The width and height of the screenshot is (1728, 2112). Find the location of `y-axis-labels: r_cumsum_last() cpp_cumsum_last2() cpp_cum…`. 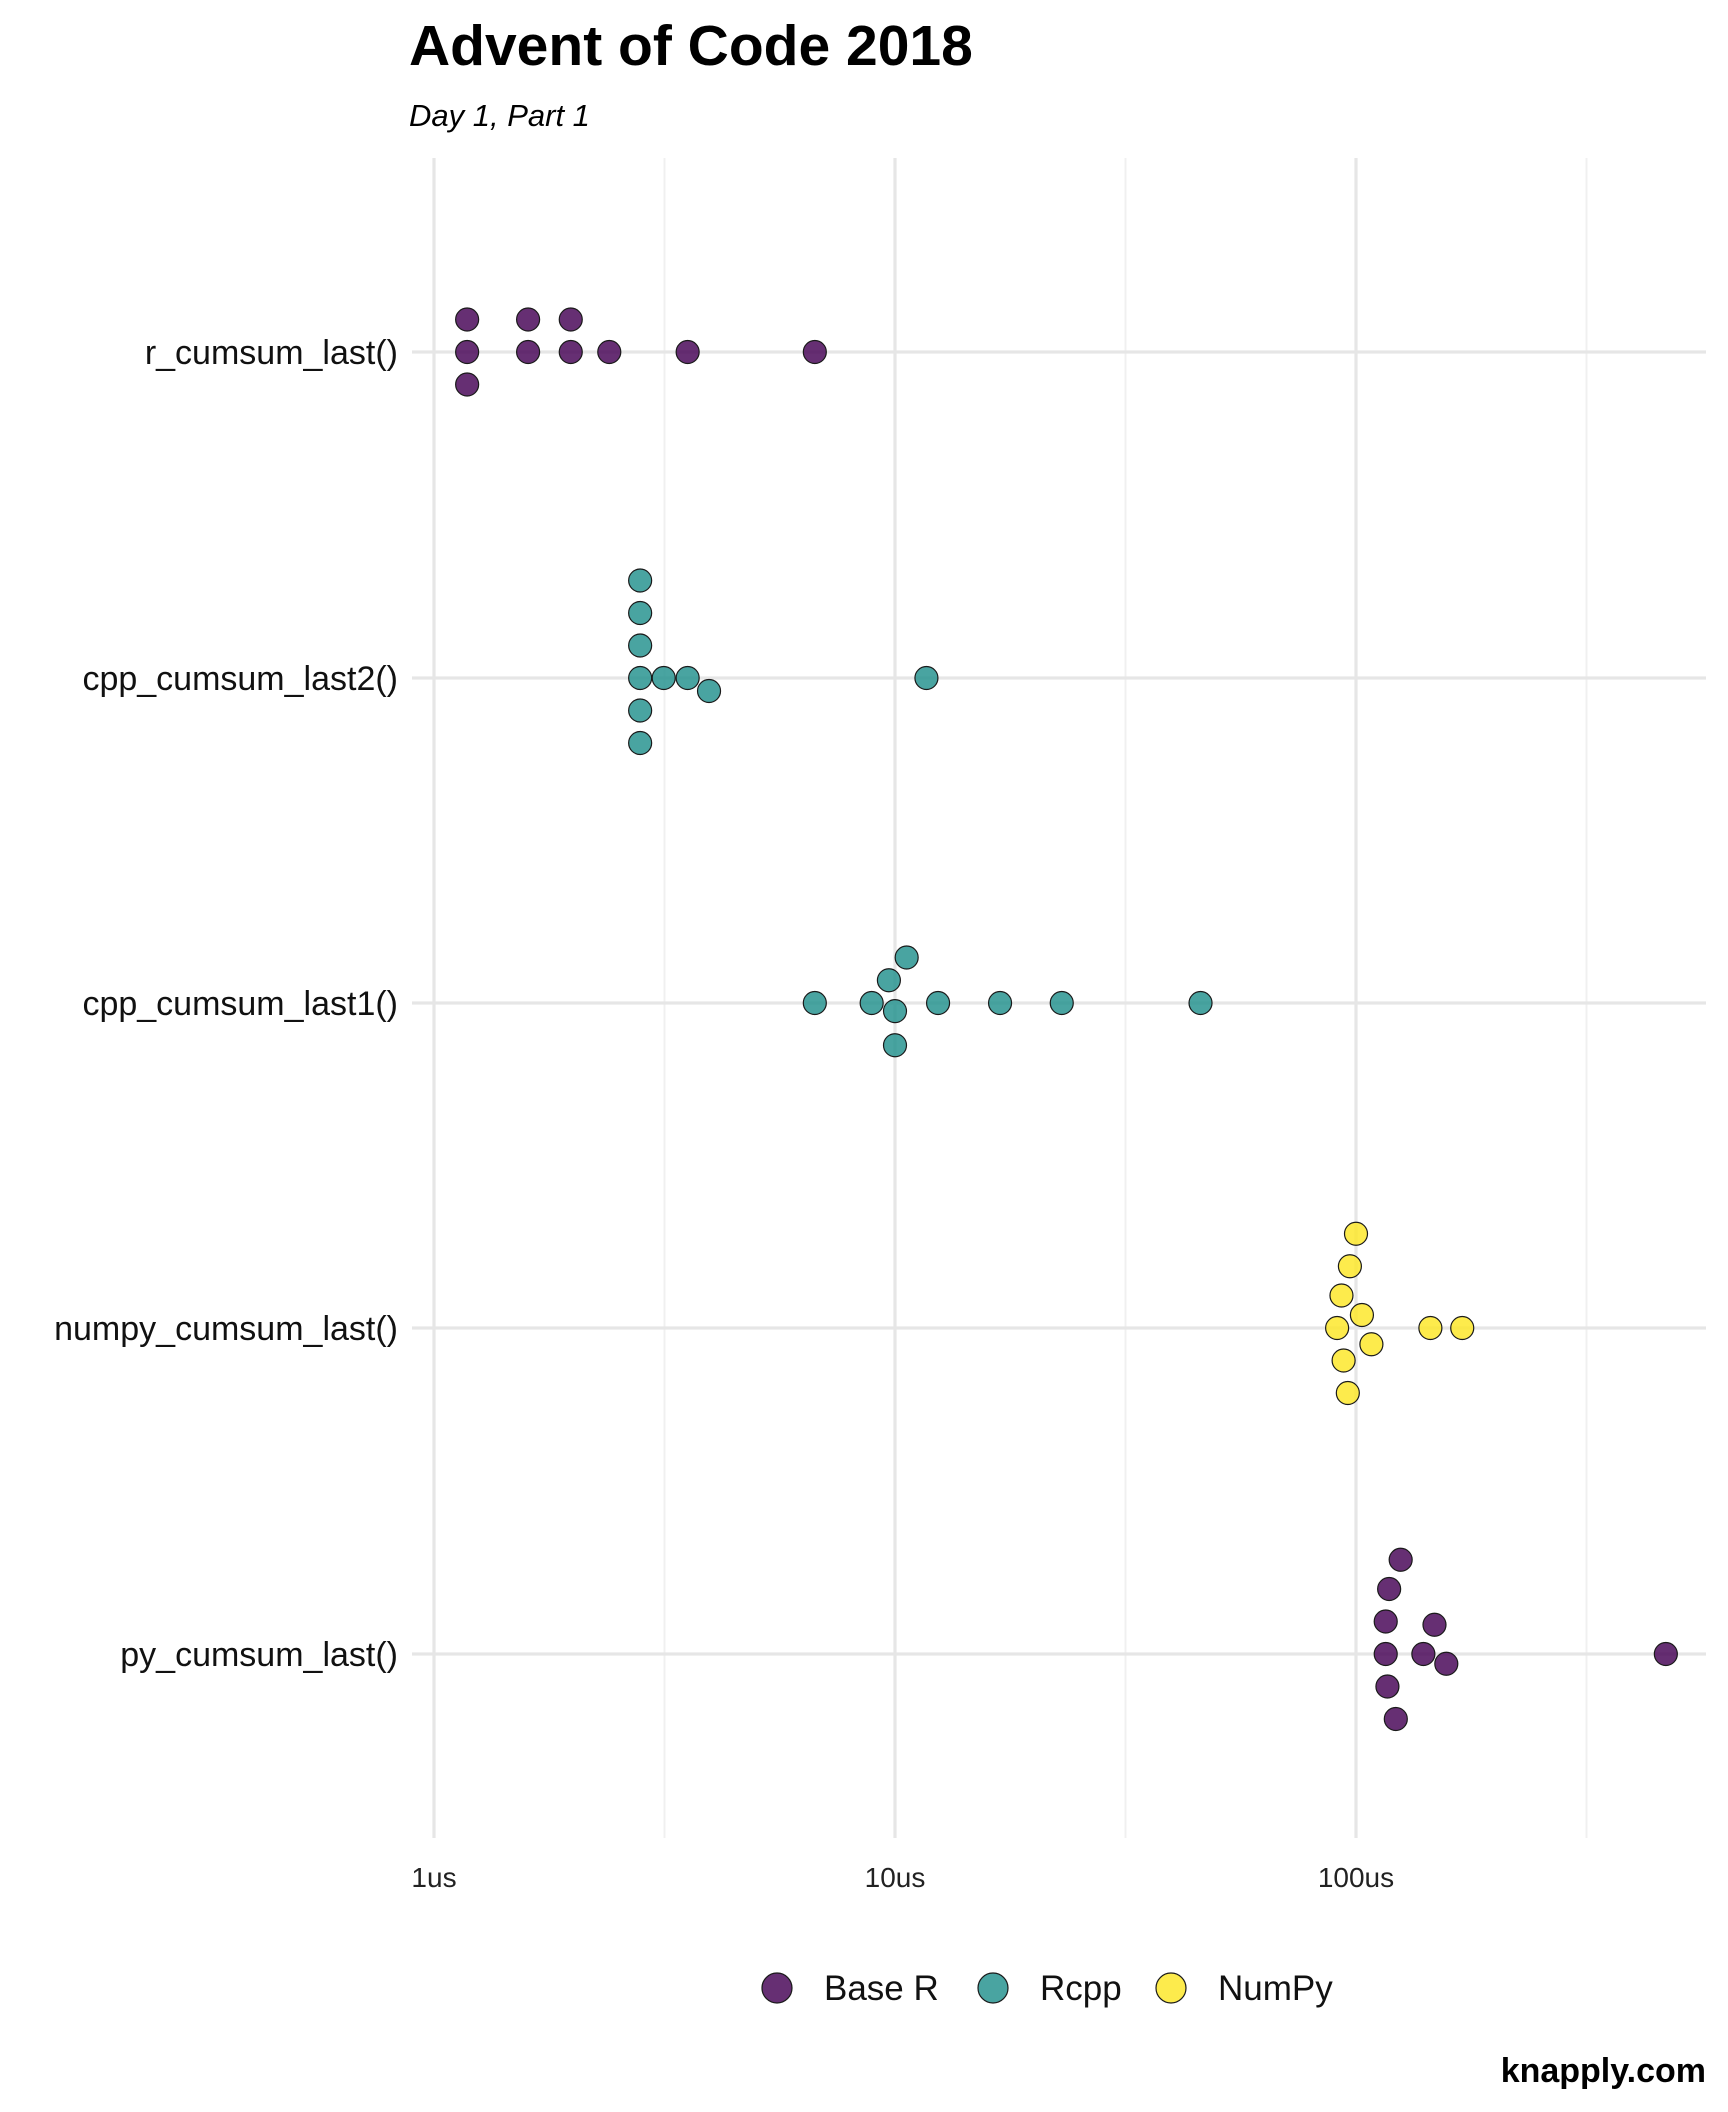

y-axis-labels: r_cumsum_last() cpp_cumsum_last2() cpp_cum… is located at coordinates (226, 1004).